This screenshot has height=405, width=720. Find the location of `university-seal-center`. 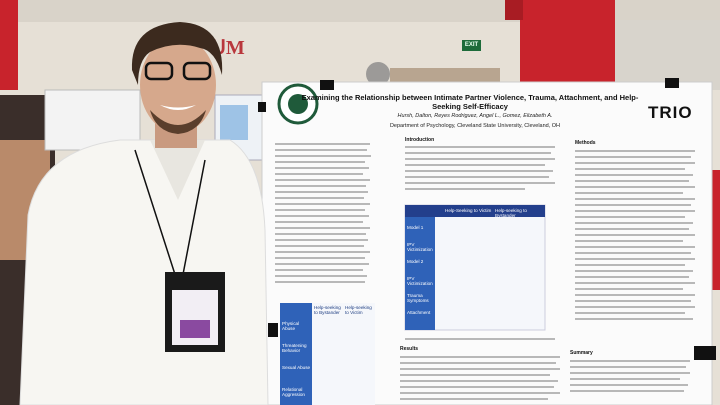

university-seal-center is located at coordinates (298, 104).